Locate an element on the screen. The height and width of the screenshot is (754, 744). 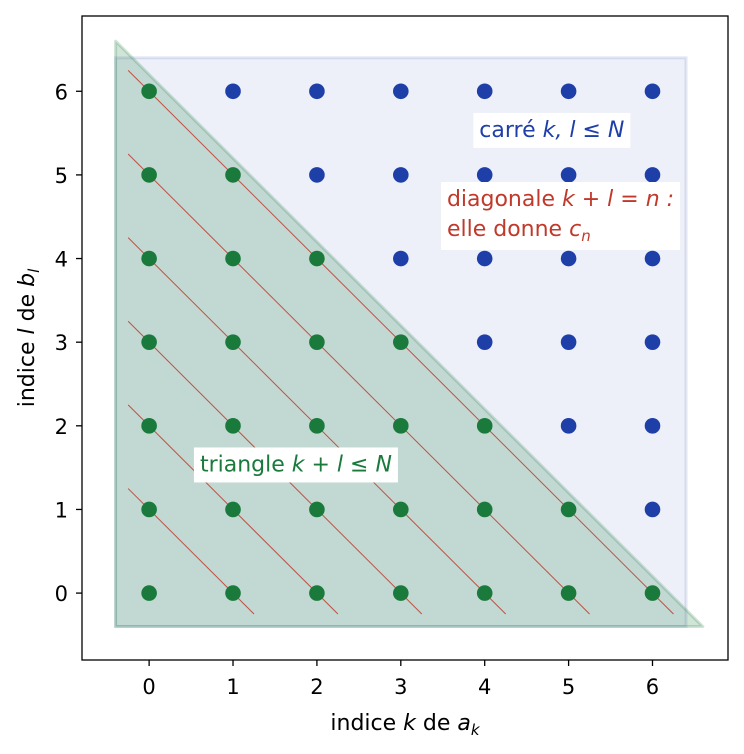
y-axis-label: indice l de bl is located at coordinates (29, 337).